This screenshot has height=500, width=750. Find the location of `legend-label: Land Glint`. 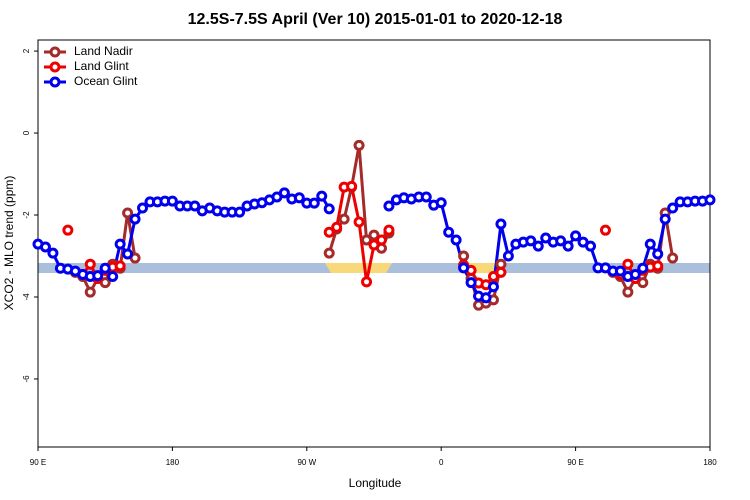

legend-label: Land Glint is located at coordinates (101, 66).